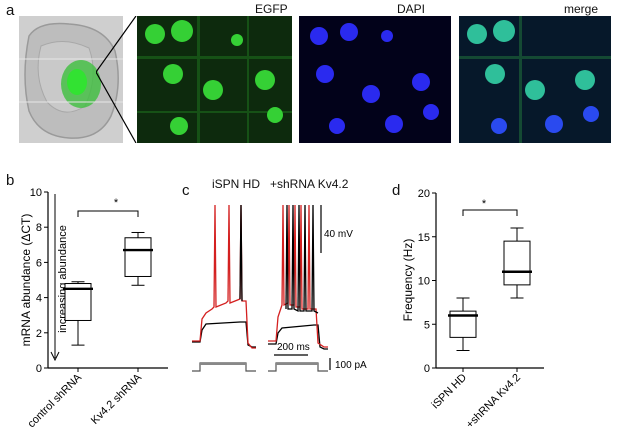 The width and height of the screenshot is (617, 434). I want to click on egfp-cells, so click(214, 79).